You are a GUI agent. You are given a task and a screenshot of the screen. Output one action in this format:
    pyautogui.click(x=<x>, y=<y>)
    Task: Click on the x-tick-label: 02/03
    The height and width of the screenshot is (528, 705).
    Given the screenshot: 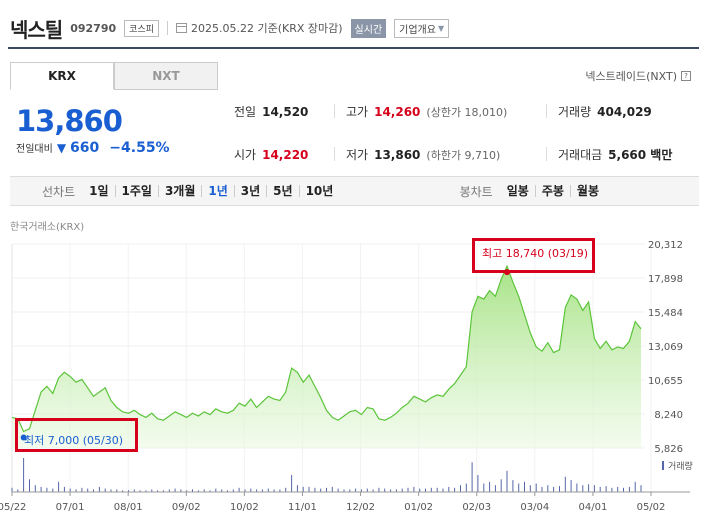 What is the action you would take?
    pyautogui.click(x=476, y=507)
    